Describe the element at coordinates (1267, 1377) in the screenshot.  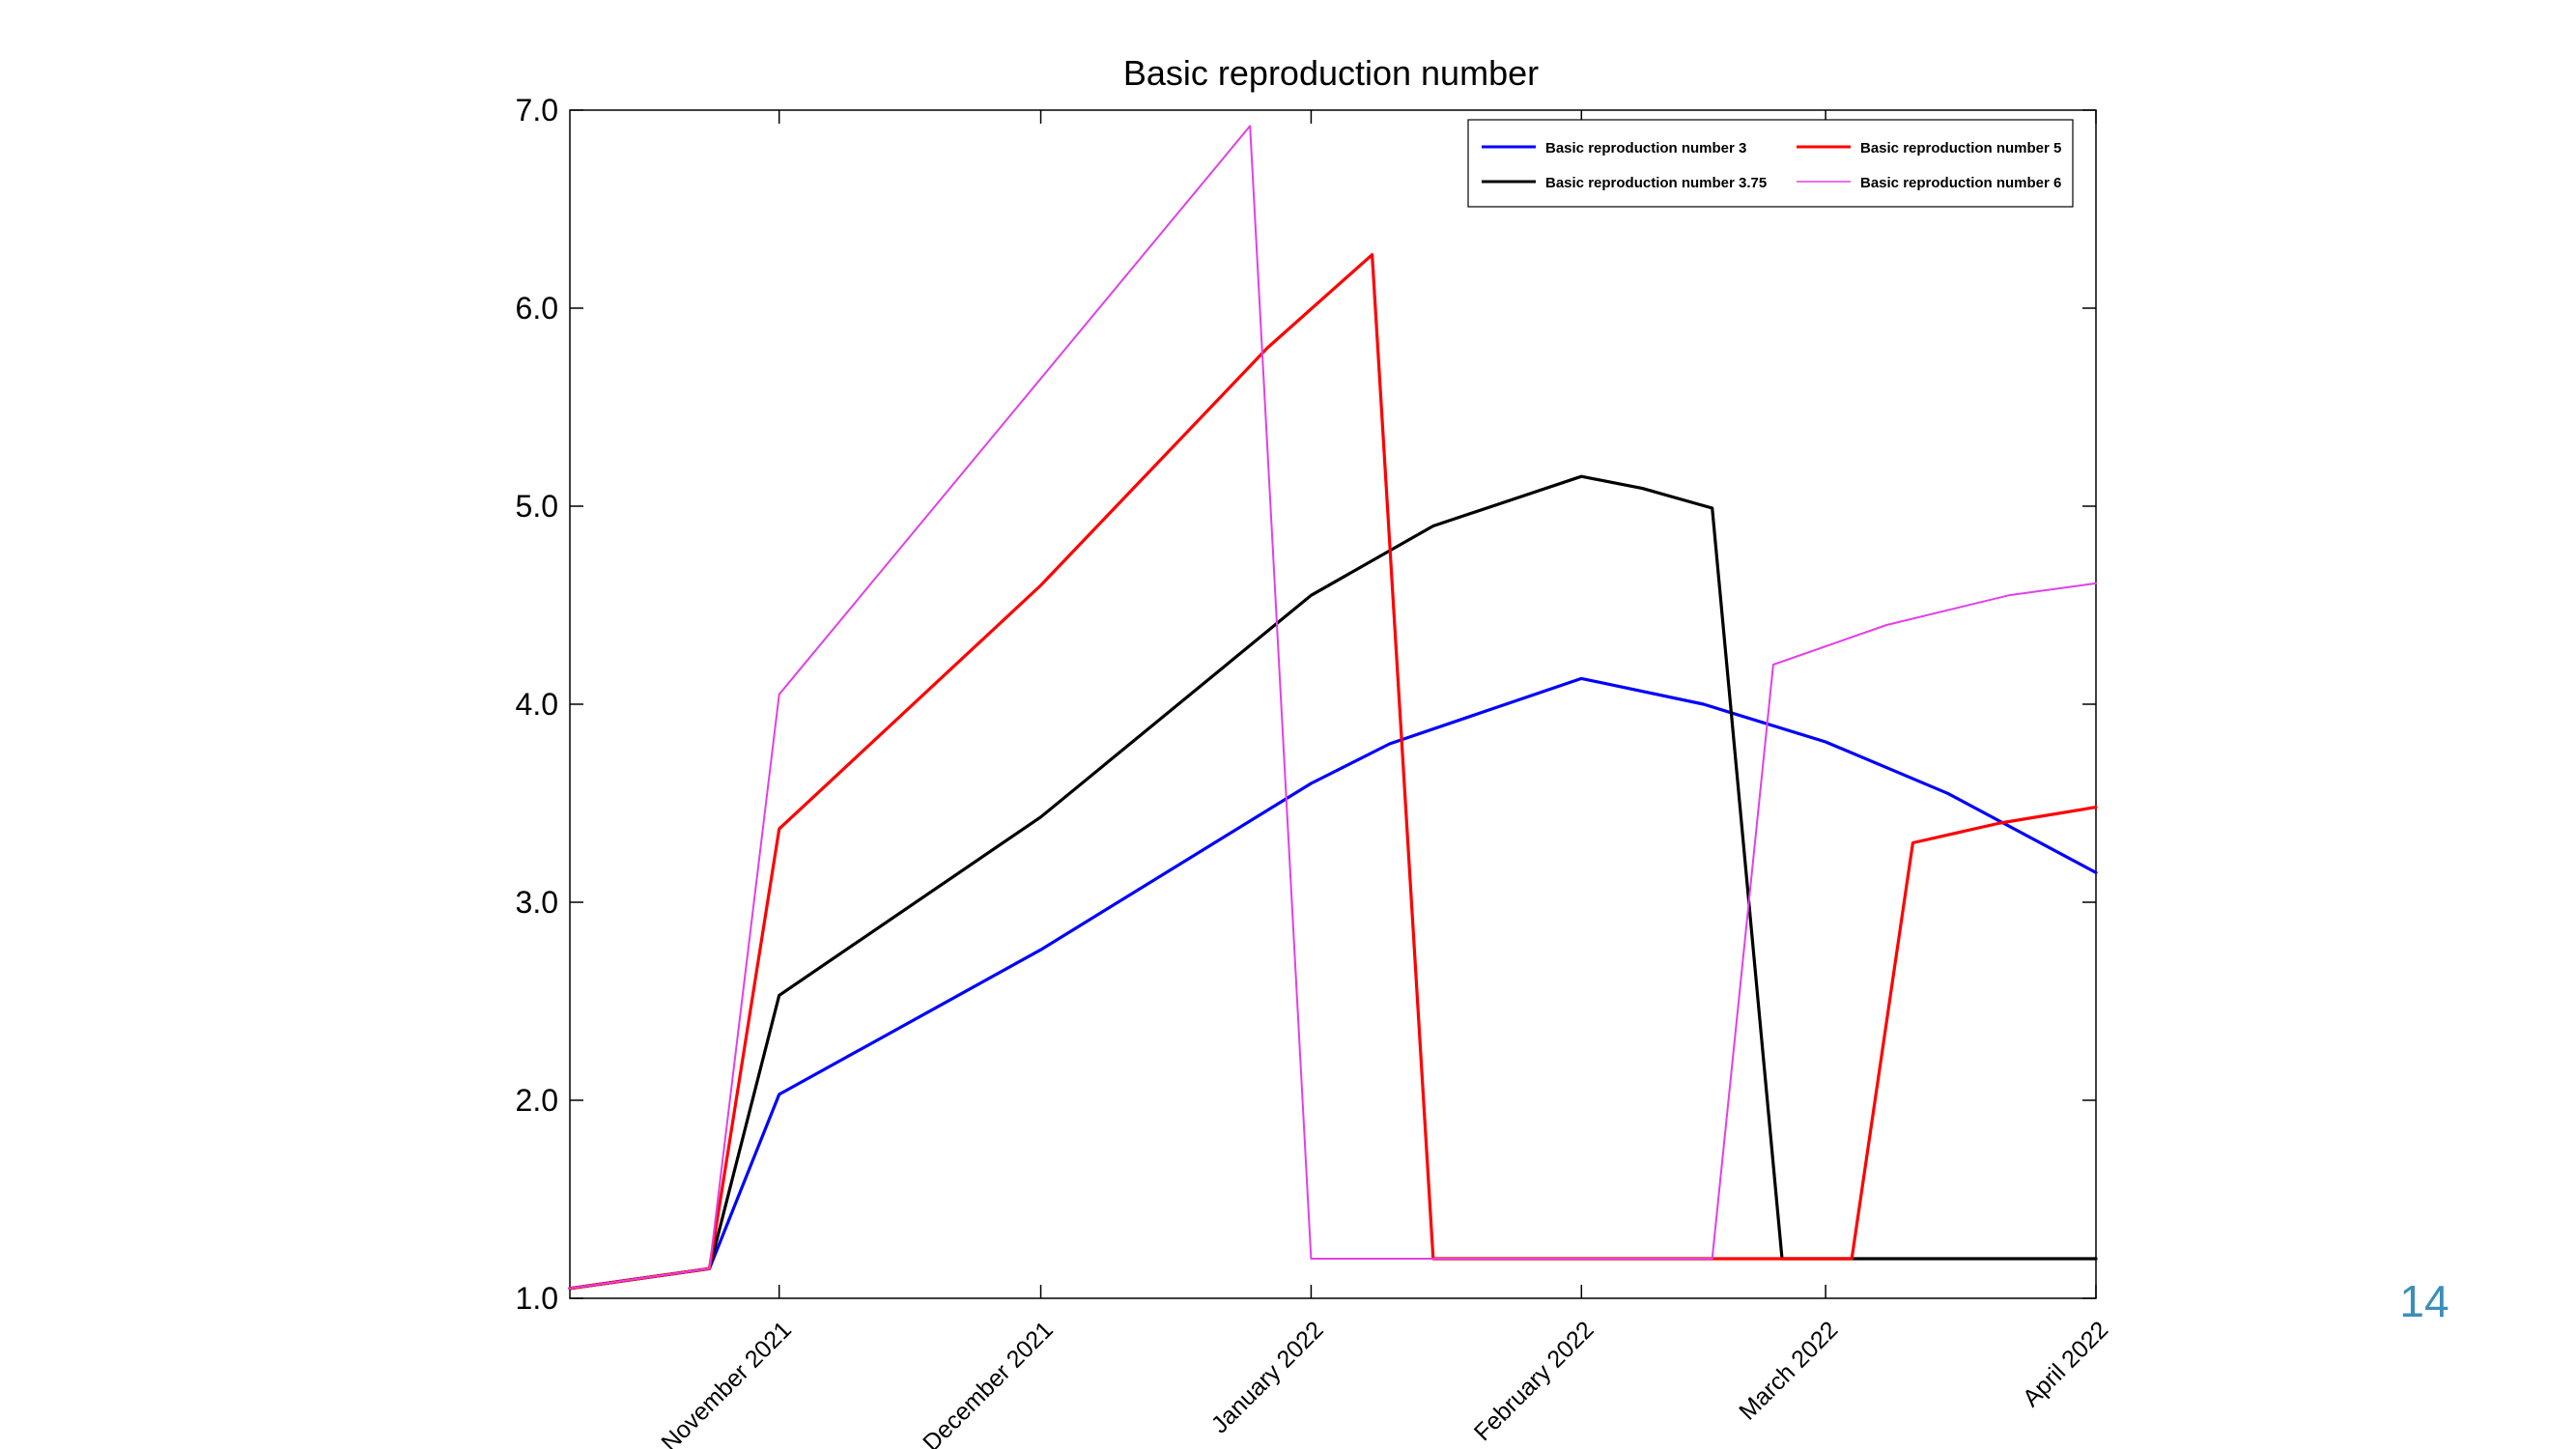
I see `x-tick-label: January 2022` at that location.